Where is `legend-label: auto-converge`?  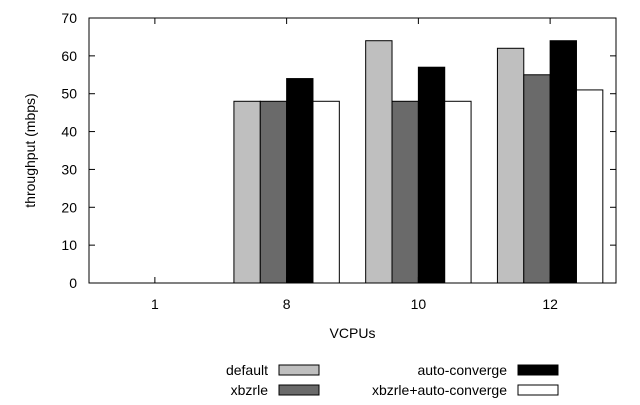
legend-label: auto-converge is located at coordinates (462, 370).